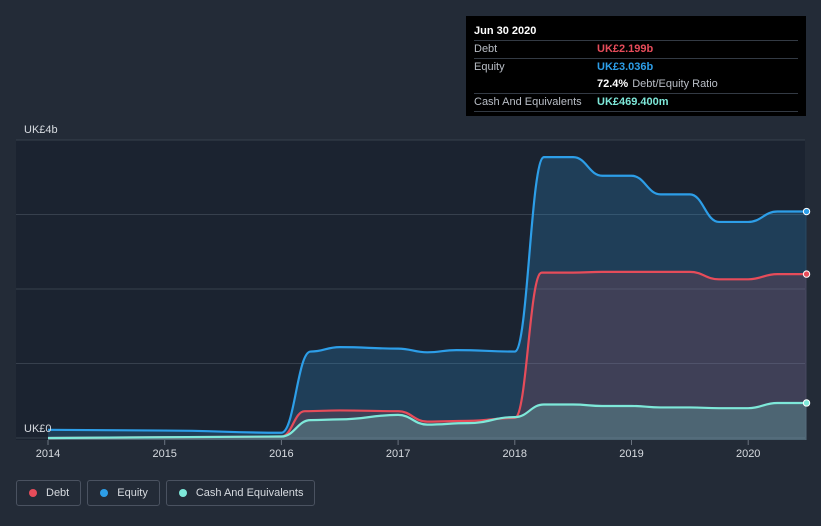  I want to click on x-tick-label: 2020, so click(748, 454).